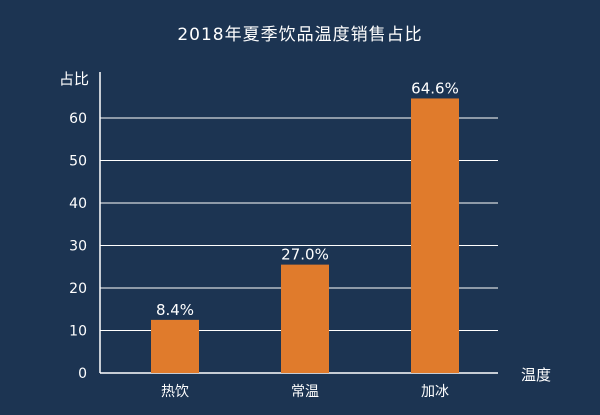 This screenshot has width=600, height=415. I want to click on x-tick-label: 加冰, so click(435, 392).